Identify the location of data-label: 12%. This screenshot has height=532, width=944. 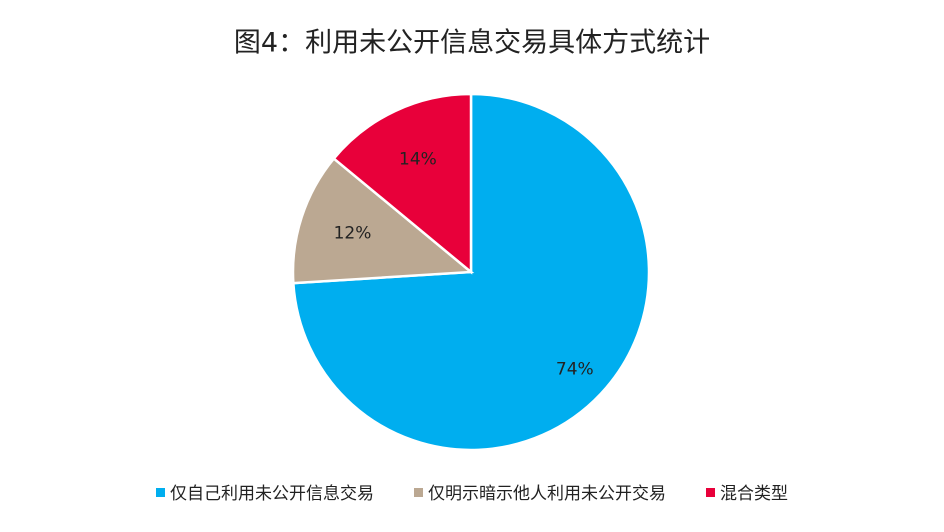
(353, 233).